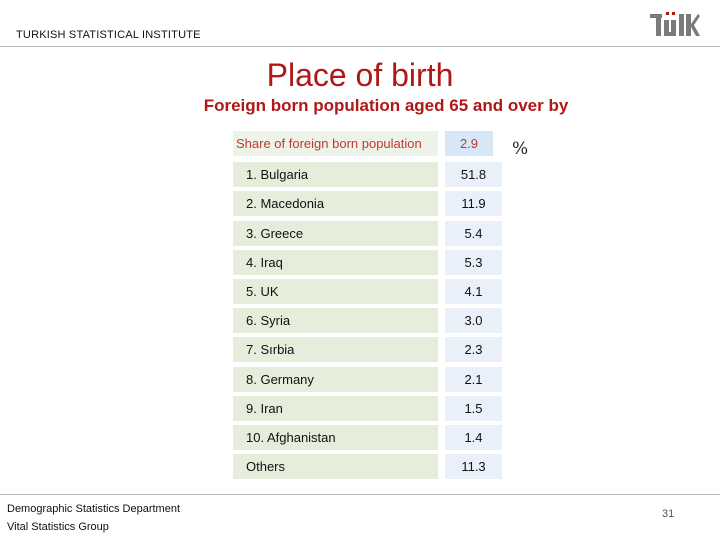 This screenshot has width=720, height=540. Describe the element at coordinates (668, 514) in the screenshot. I see `page-number: 31` at that location.